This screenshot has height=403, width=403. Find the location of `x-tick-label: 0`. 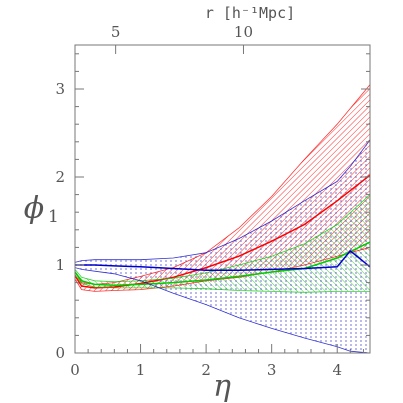

x-tick-label: 0 is located at coordinates (75, 370).